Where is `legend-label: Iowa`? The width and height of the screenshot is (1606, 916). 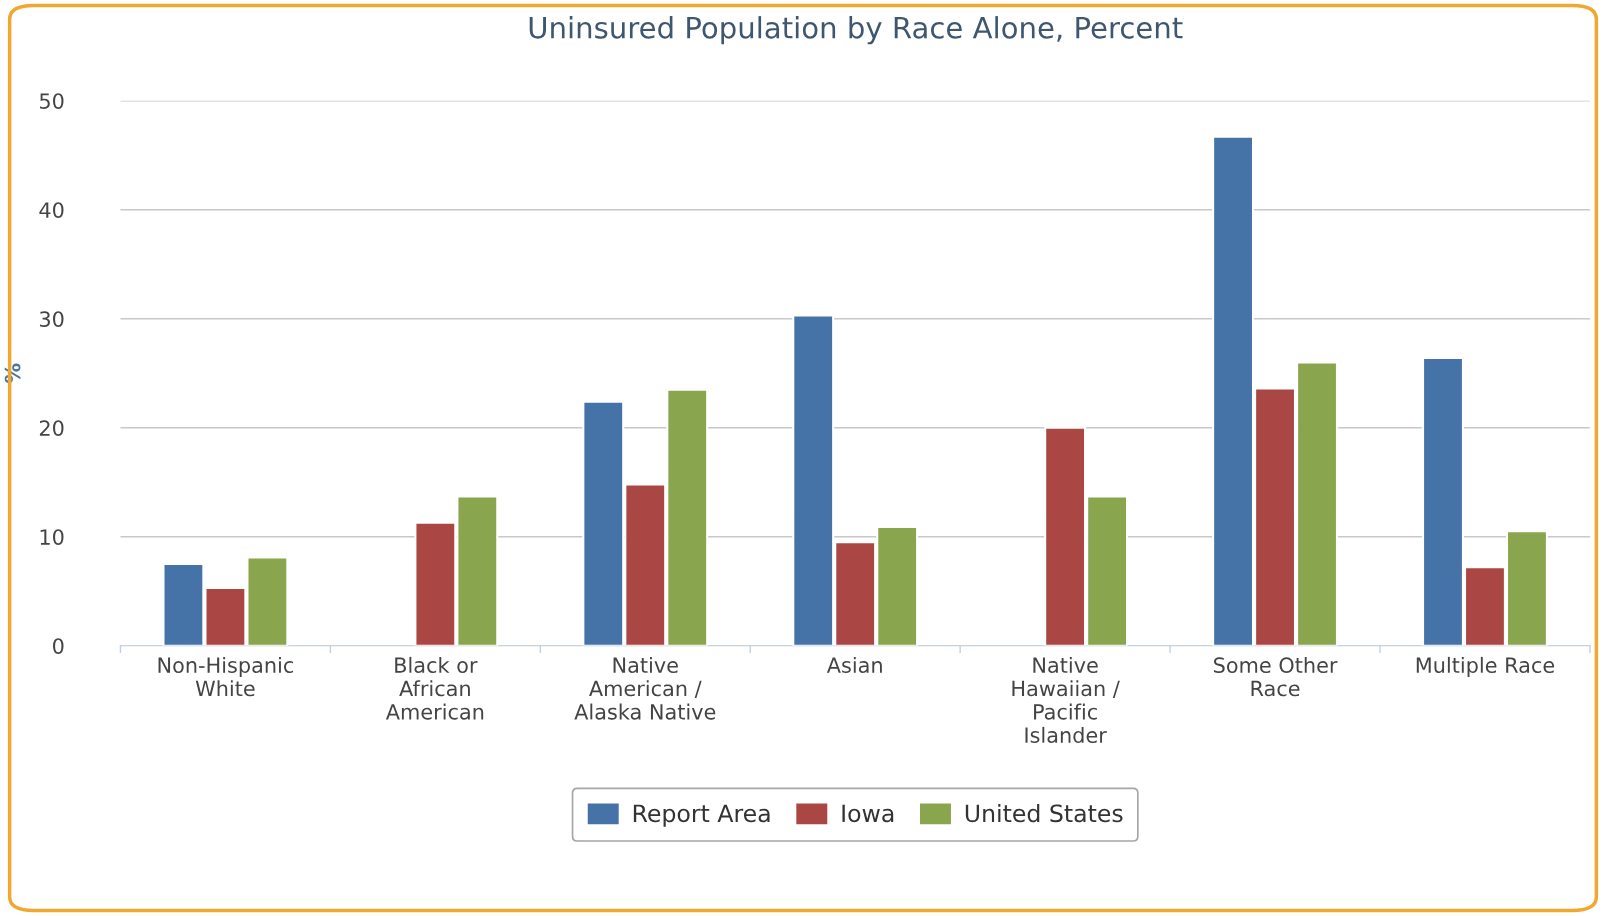
legend-label: Iowa is located at coordinates (868, 813).